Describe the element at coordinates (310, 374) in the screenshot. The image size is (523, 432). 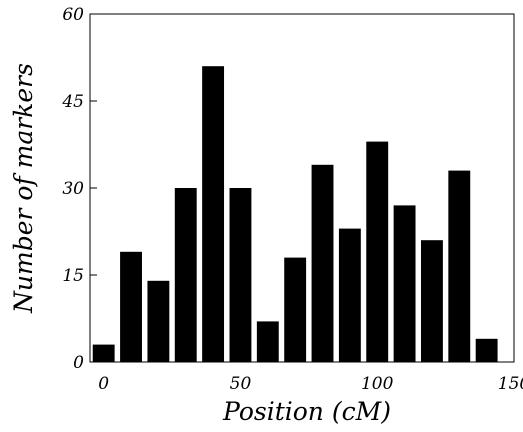
I see `x-axis-ticks: 0 50 100 150` at that location.